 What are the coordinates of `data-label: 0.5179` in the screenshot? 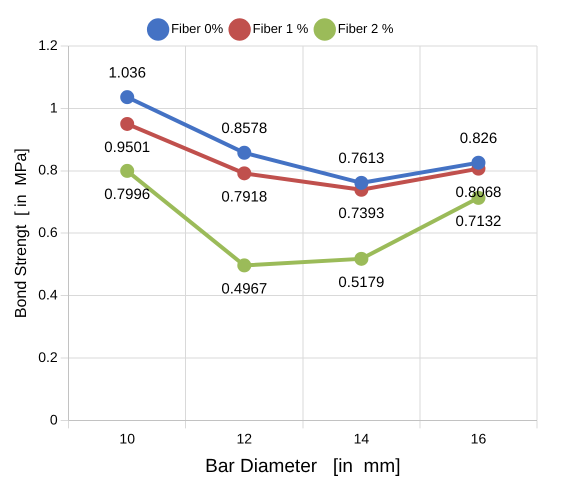 It's located at (361, 282).